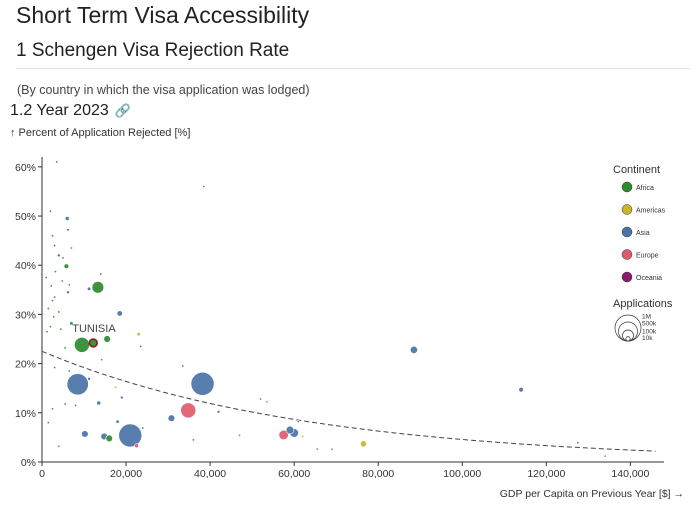  Describe the element at coordinates (627, 232) in the screenshot. I see `legend-swatch` at that location.